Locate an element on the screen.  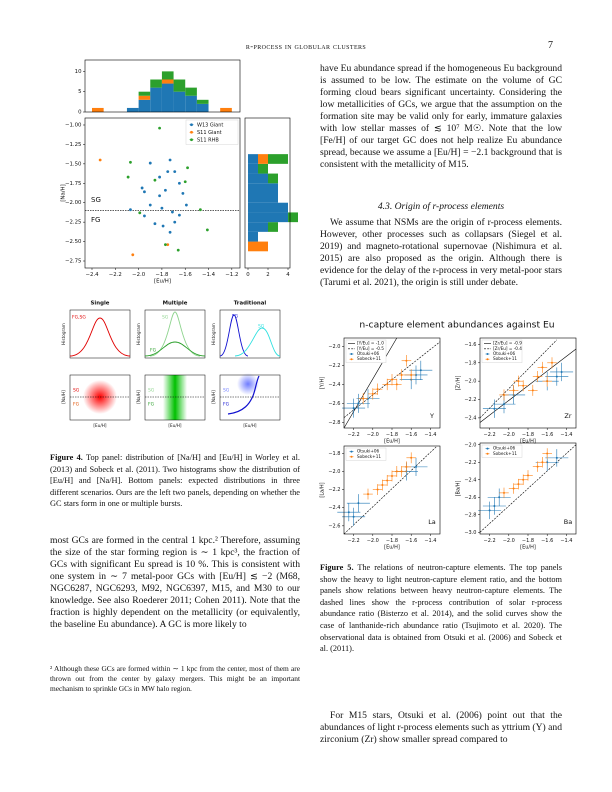
legend-label: W13 Giant is located at coordinates (210, 125).